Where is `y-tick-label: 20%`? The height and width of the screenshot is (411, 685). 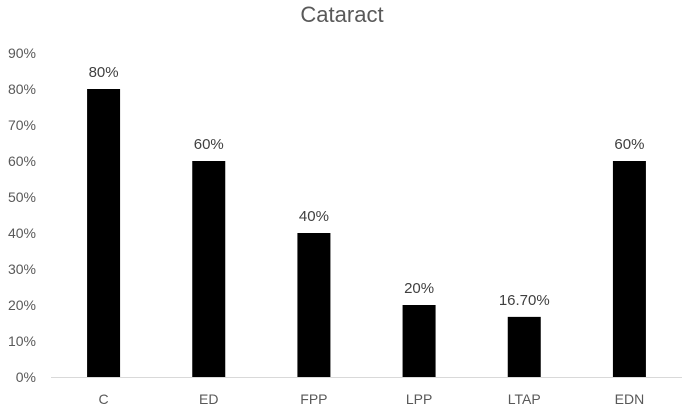
y-tick-label: 20% is located at coordinates (22, 305).